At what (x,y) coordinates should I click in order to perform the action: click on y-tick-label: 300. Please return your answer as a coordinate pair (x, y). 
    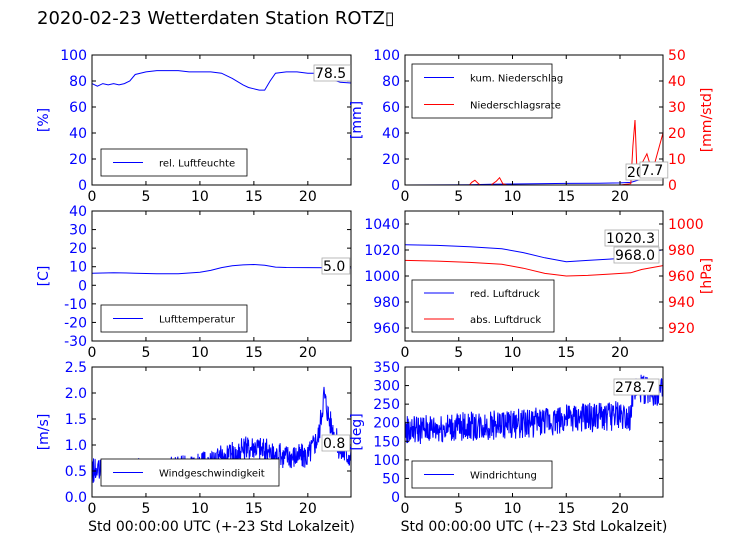
    Looking at the image, I should click on (386, 387).